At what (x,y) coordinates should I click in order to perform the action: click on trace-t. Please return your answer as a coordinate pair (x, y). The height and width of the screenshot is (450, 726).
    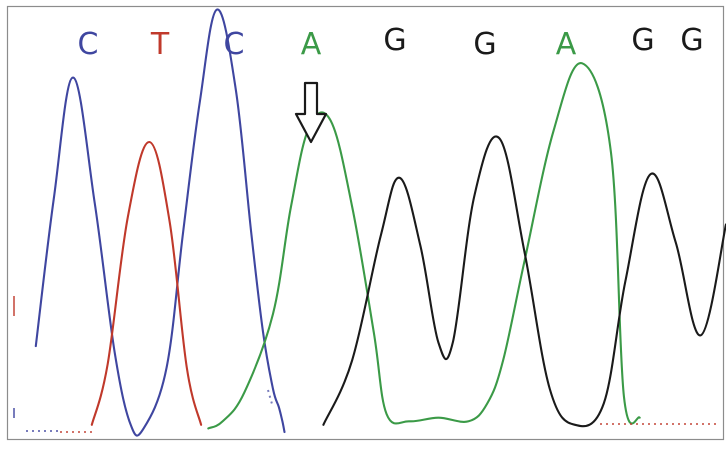
    Looking at the image, I should click on (146, 283).